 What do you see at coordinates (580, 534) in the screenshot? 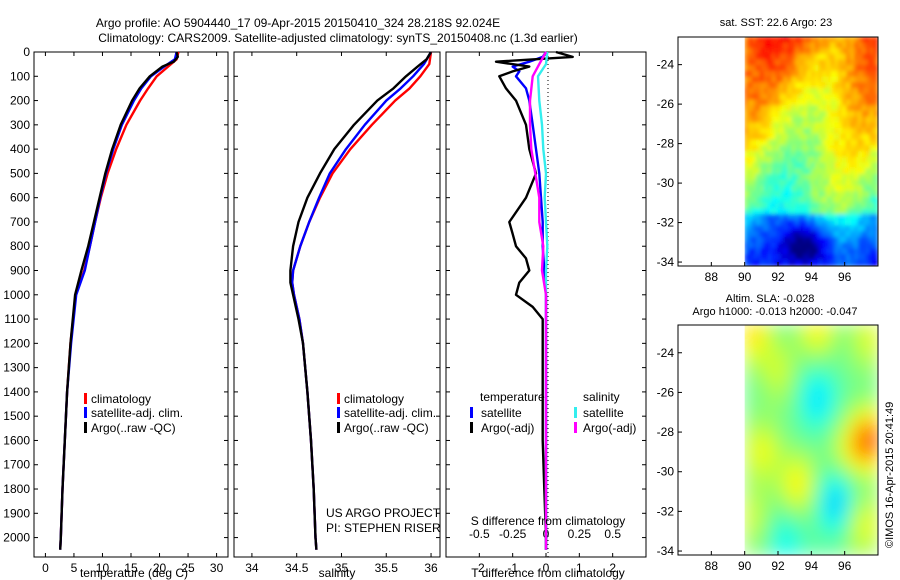
I see `s-diff-tick-label: 0.25` at bounding box center [580, 534].